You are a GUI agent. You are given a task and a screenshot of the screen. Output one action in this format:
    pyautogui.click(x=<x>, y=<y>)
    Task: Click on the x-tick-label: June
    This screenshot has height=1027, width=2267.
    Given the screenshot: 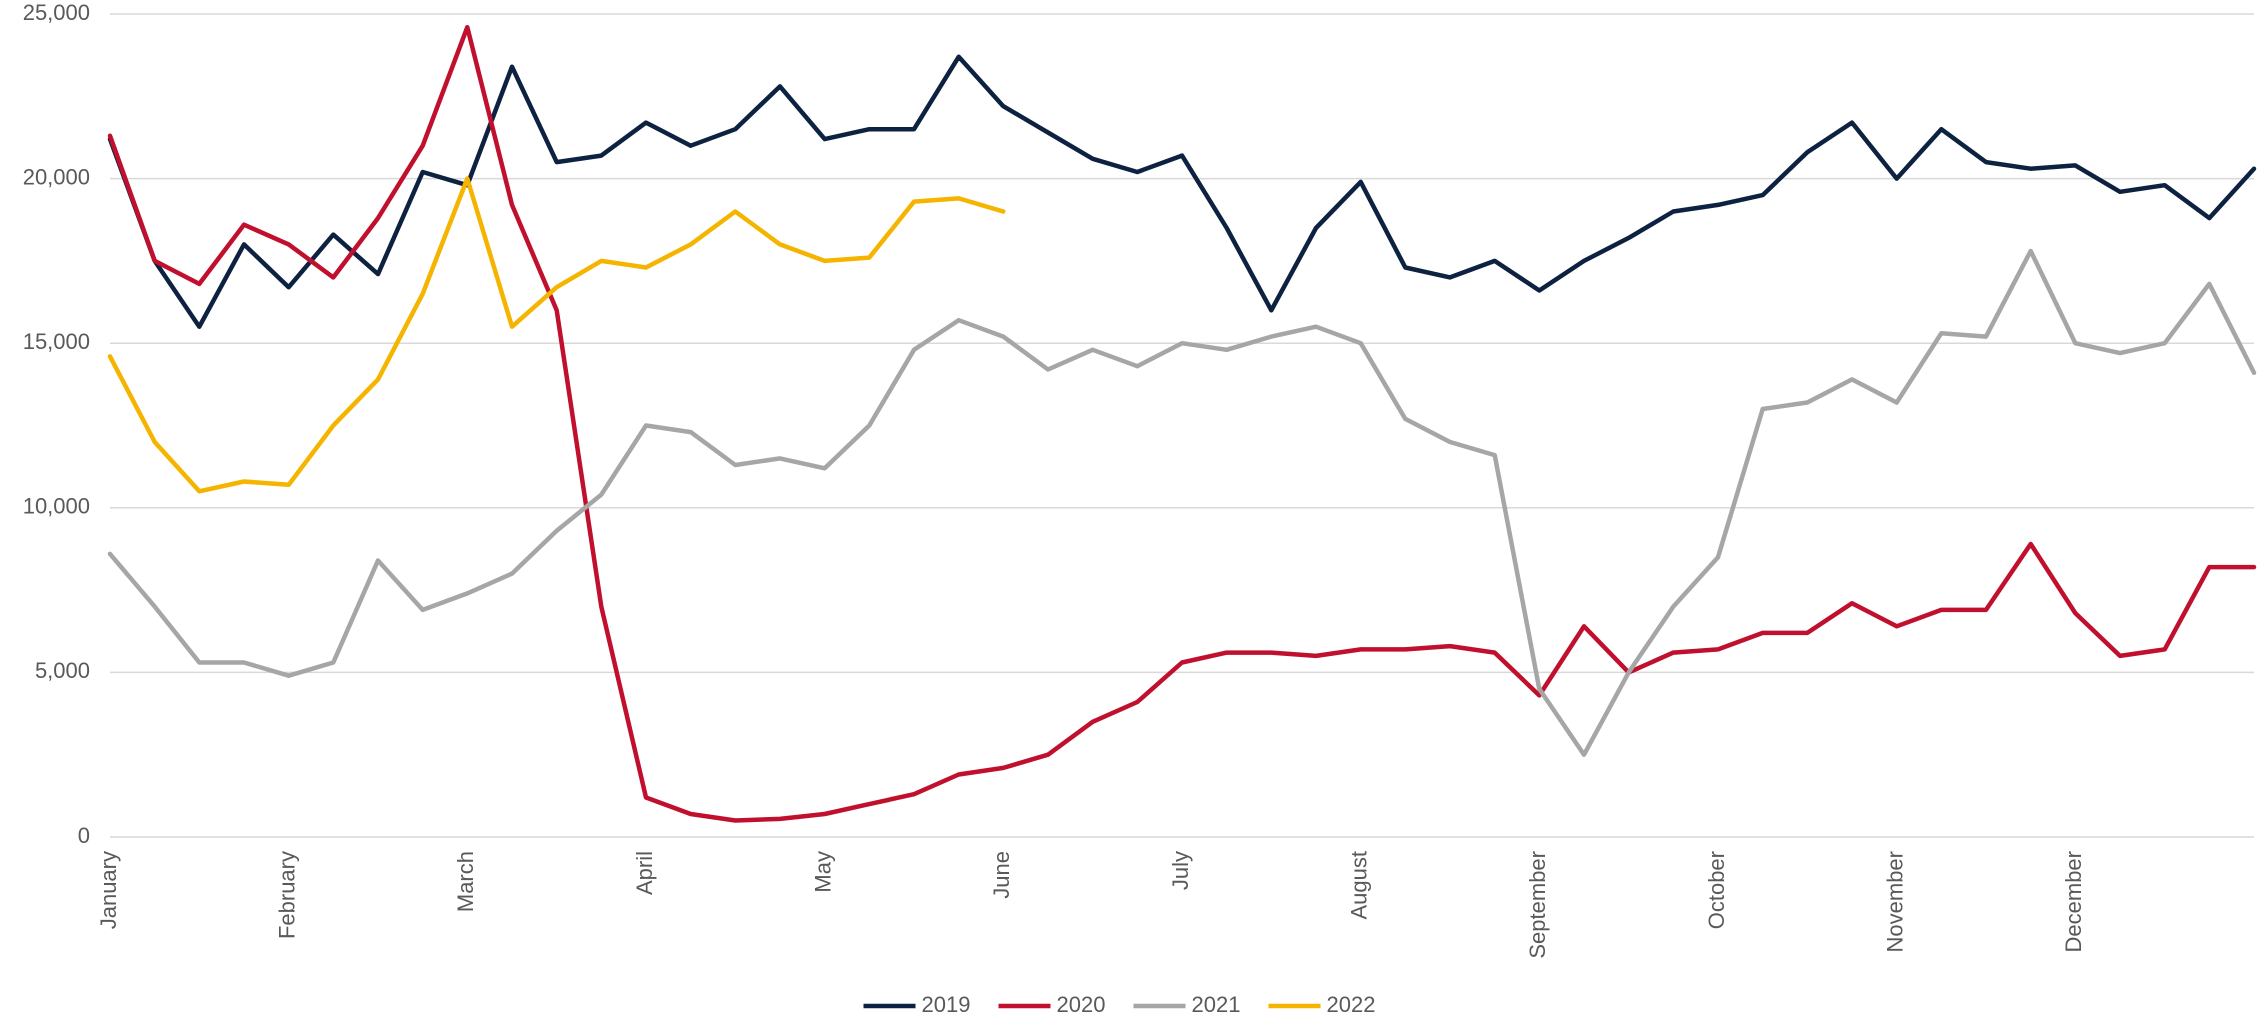 What is the action you would take?
    pyautogui.click(x=1001, y=875)
    